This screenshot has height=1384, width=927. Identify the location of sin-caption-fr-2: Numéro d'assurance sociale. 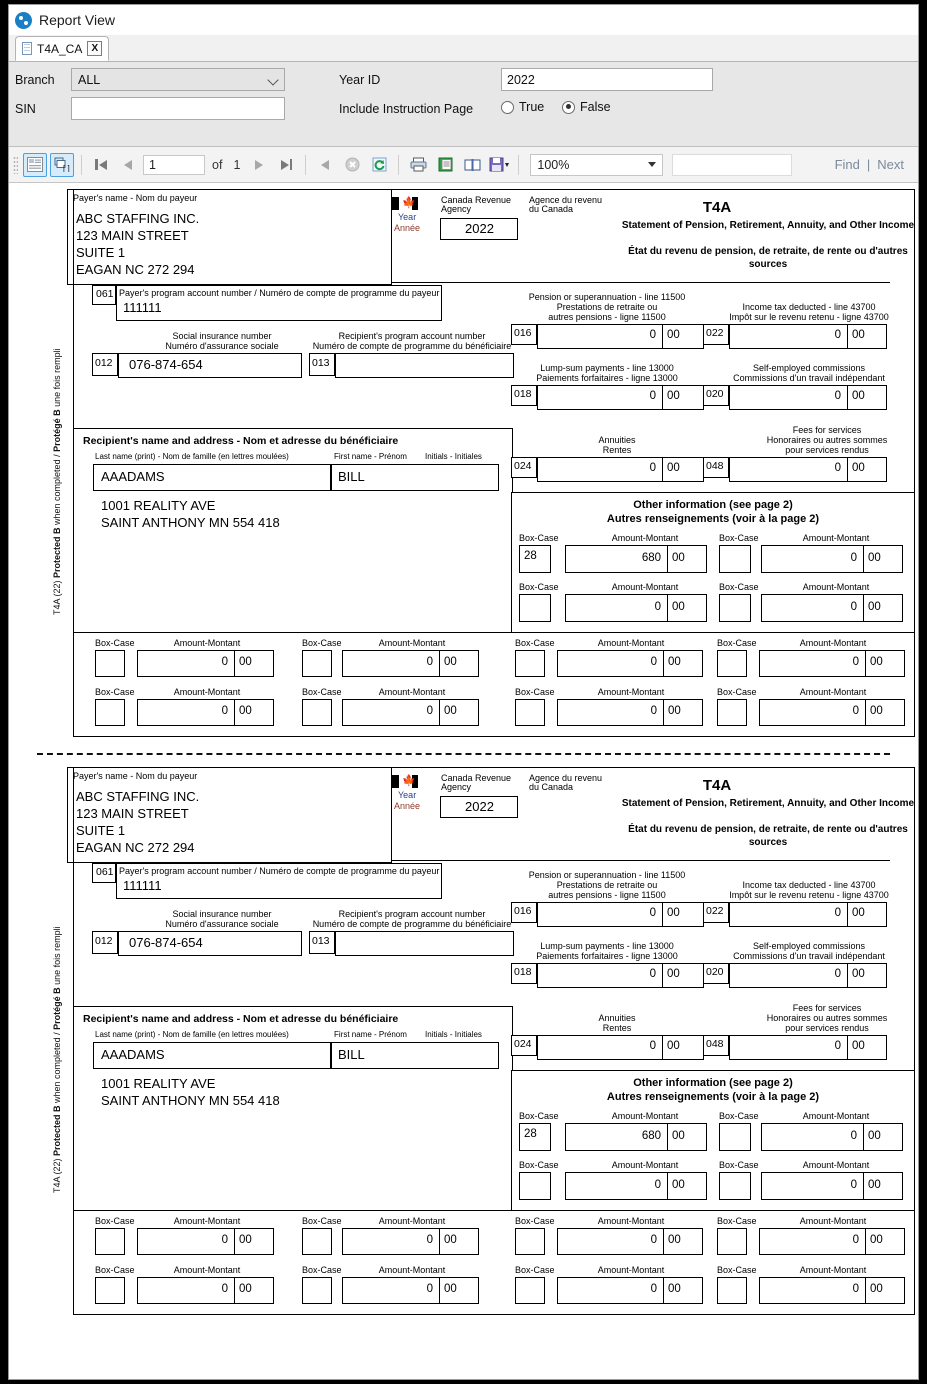
(222, 924).